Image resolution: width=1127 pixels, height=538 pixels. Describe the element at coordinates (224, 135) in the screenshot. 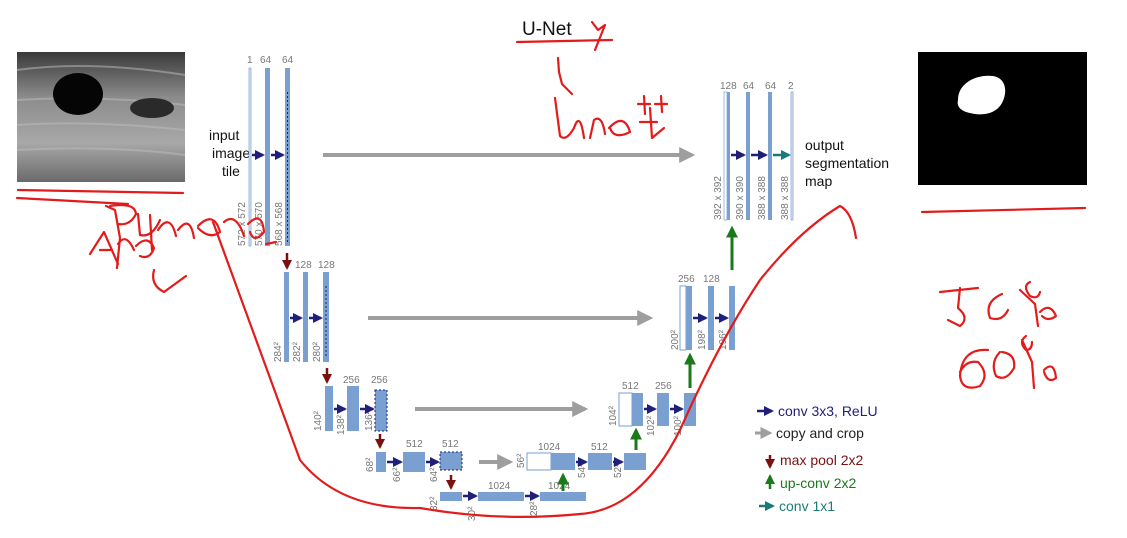

I see `svg-text: input` at that location.